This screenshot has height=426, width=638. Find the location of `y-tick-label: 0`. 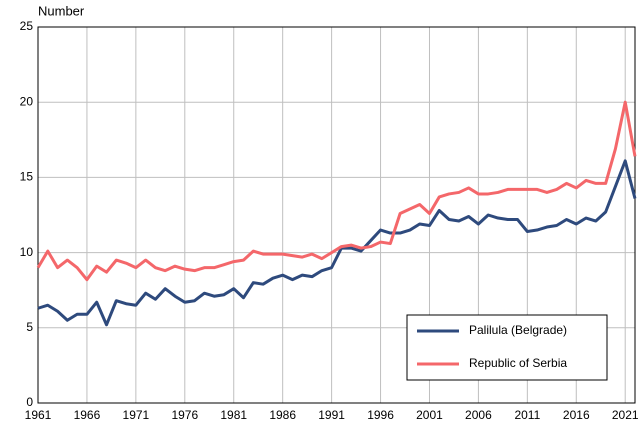

y-tick-label: 0 is located at coordinates (29, 402).